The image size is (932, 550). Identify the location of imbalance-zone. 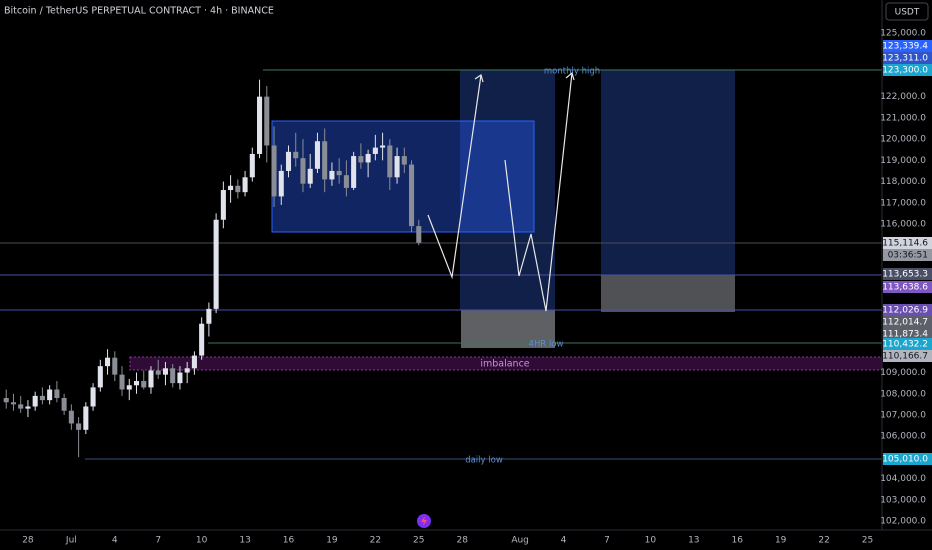
(506, 363).